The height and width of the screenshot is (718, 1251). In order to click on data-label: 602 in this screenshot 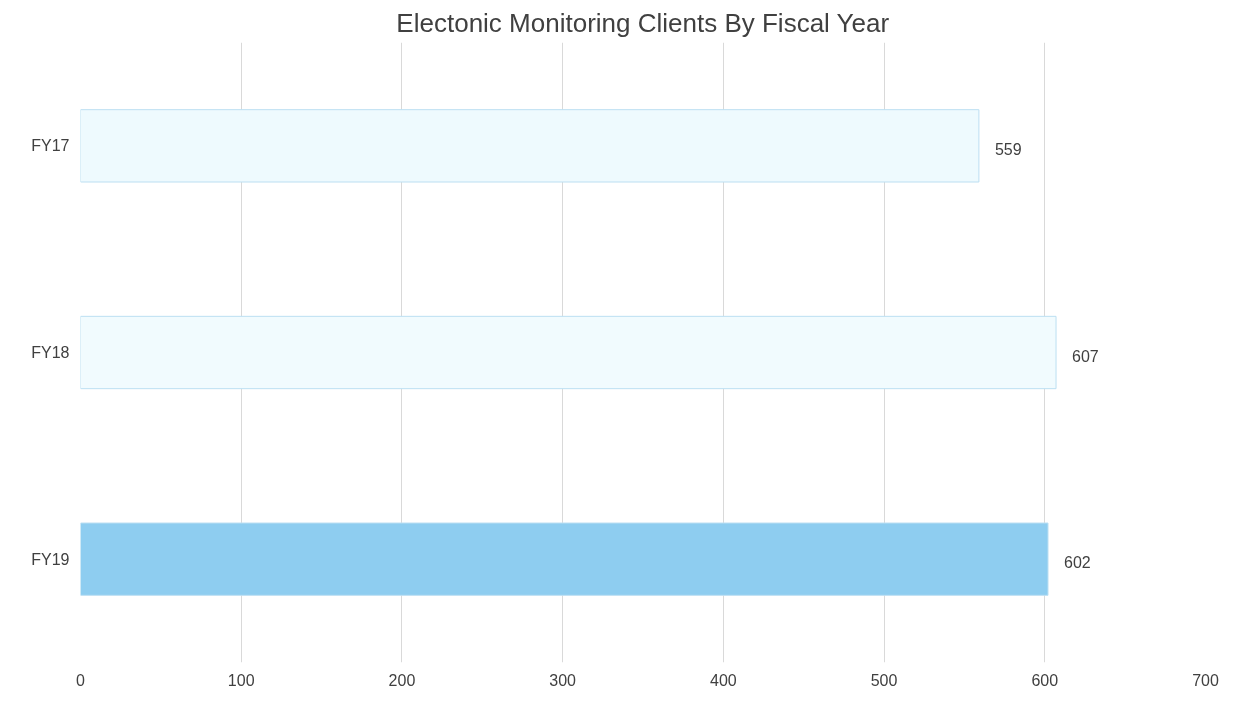, I will do `click(1077, 563)`.